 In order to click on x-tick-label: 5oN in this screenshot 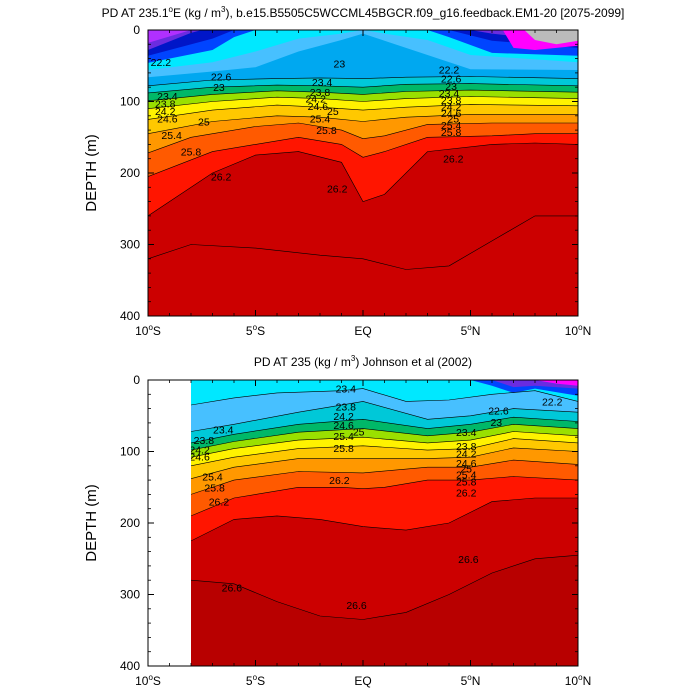, I will do `click(471, 330)`.